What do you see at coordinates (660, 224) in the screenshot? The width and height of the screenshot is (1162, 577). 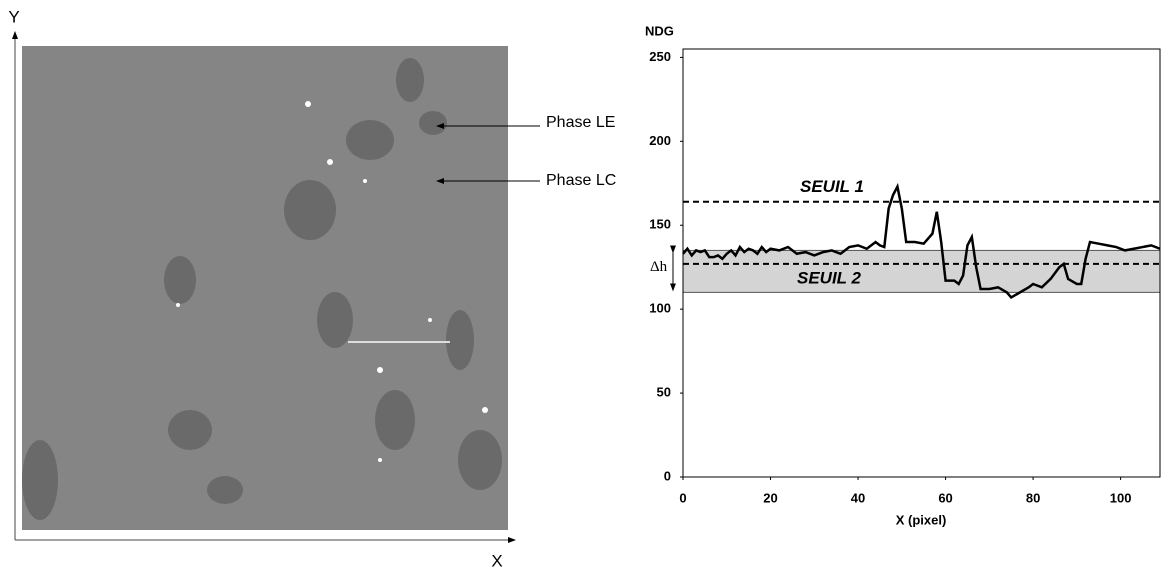 I see `y-tick-label: 150` at bounding box center [660, 224].